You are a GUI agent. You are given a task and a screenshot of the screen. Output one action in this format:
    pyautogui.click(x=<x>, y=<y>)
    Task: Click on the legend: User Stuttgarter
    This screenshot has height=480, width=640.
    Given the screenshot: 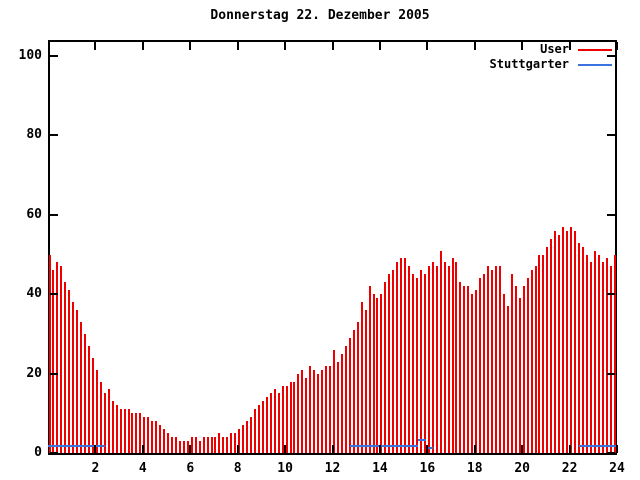 What is the action you would take?
    pyautogui.click(x=506, y=57)
    